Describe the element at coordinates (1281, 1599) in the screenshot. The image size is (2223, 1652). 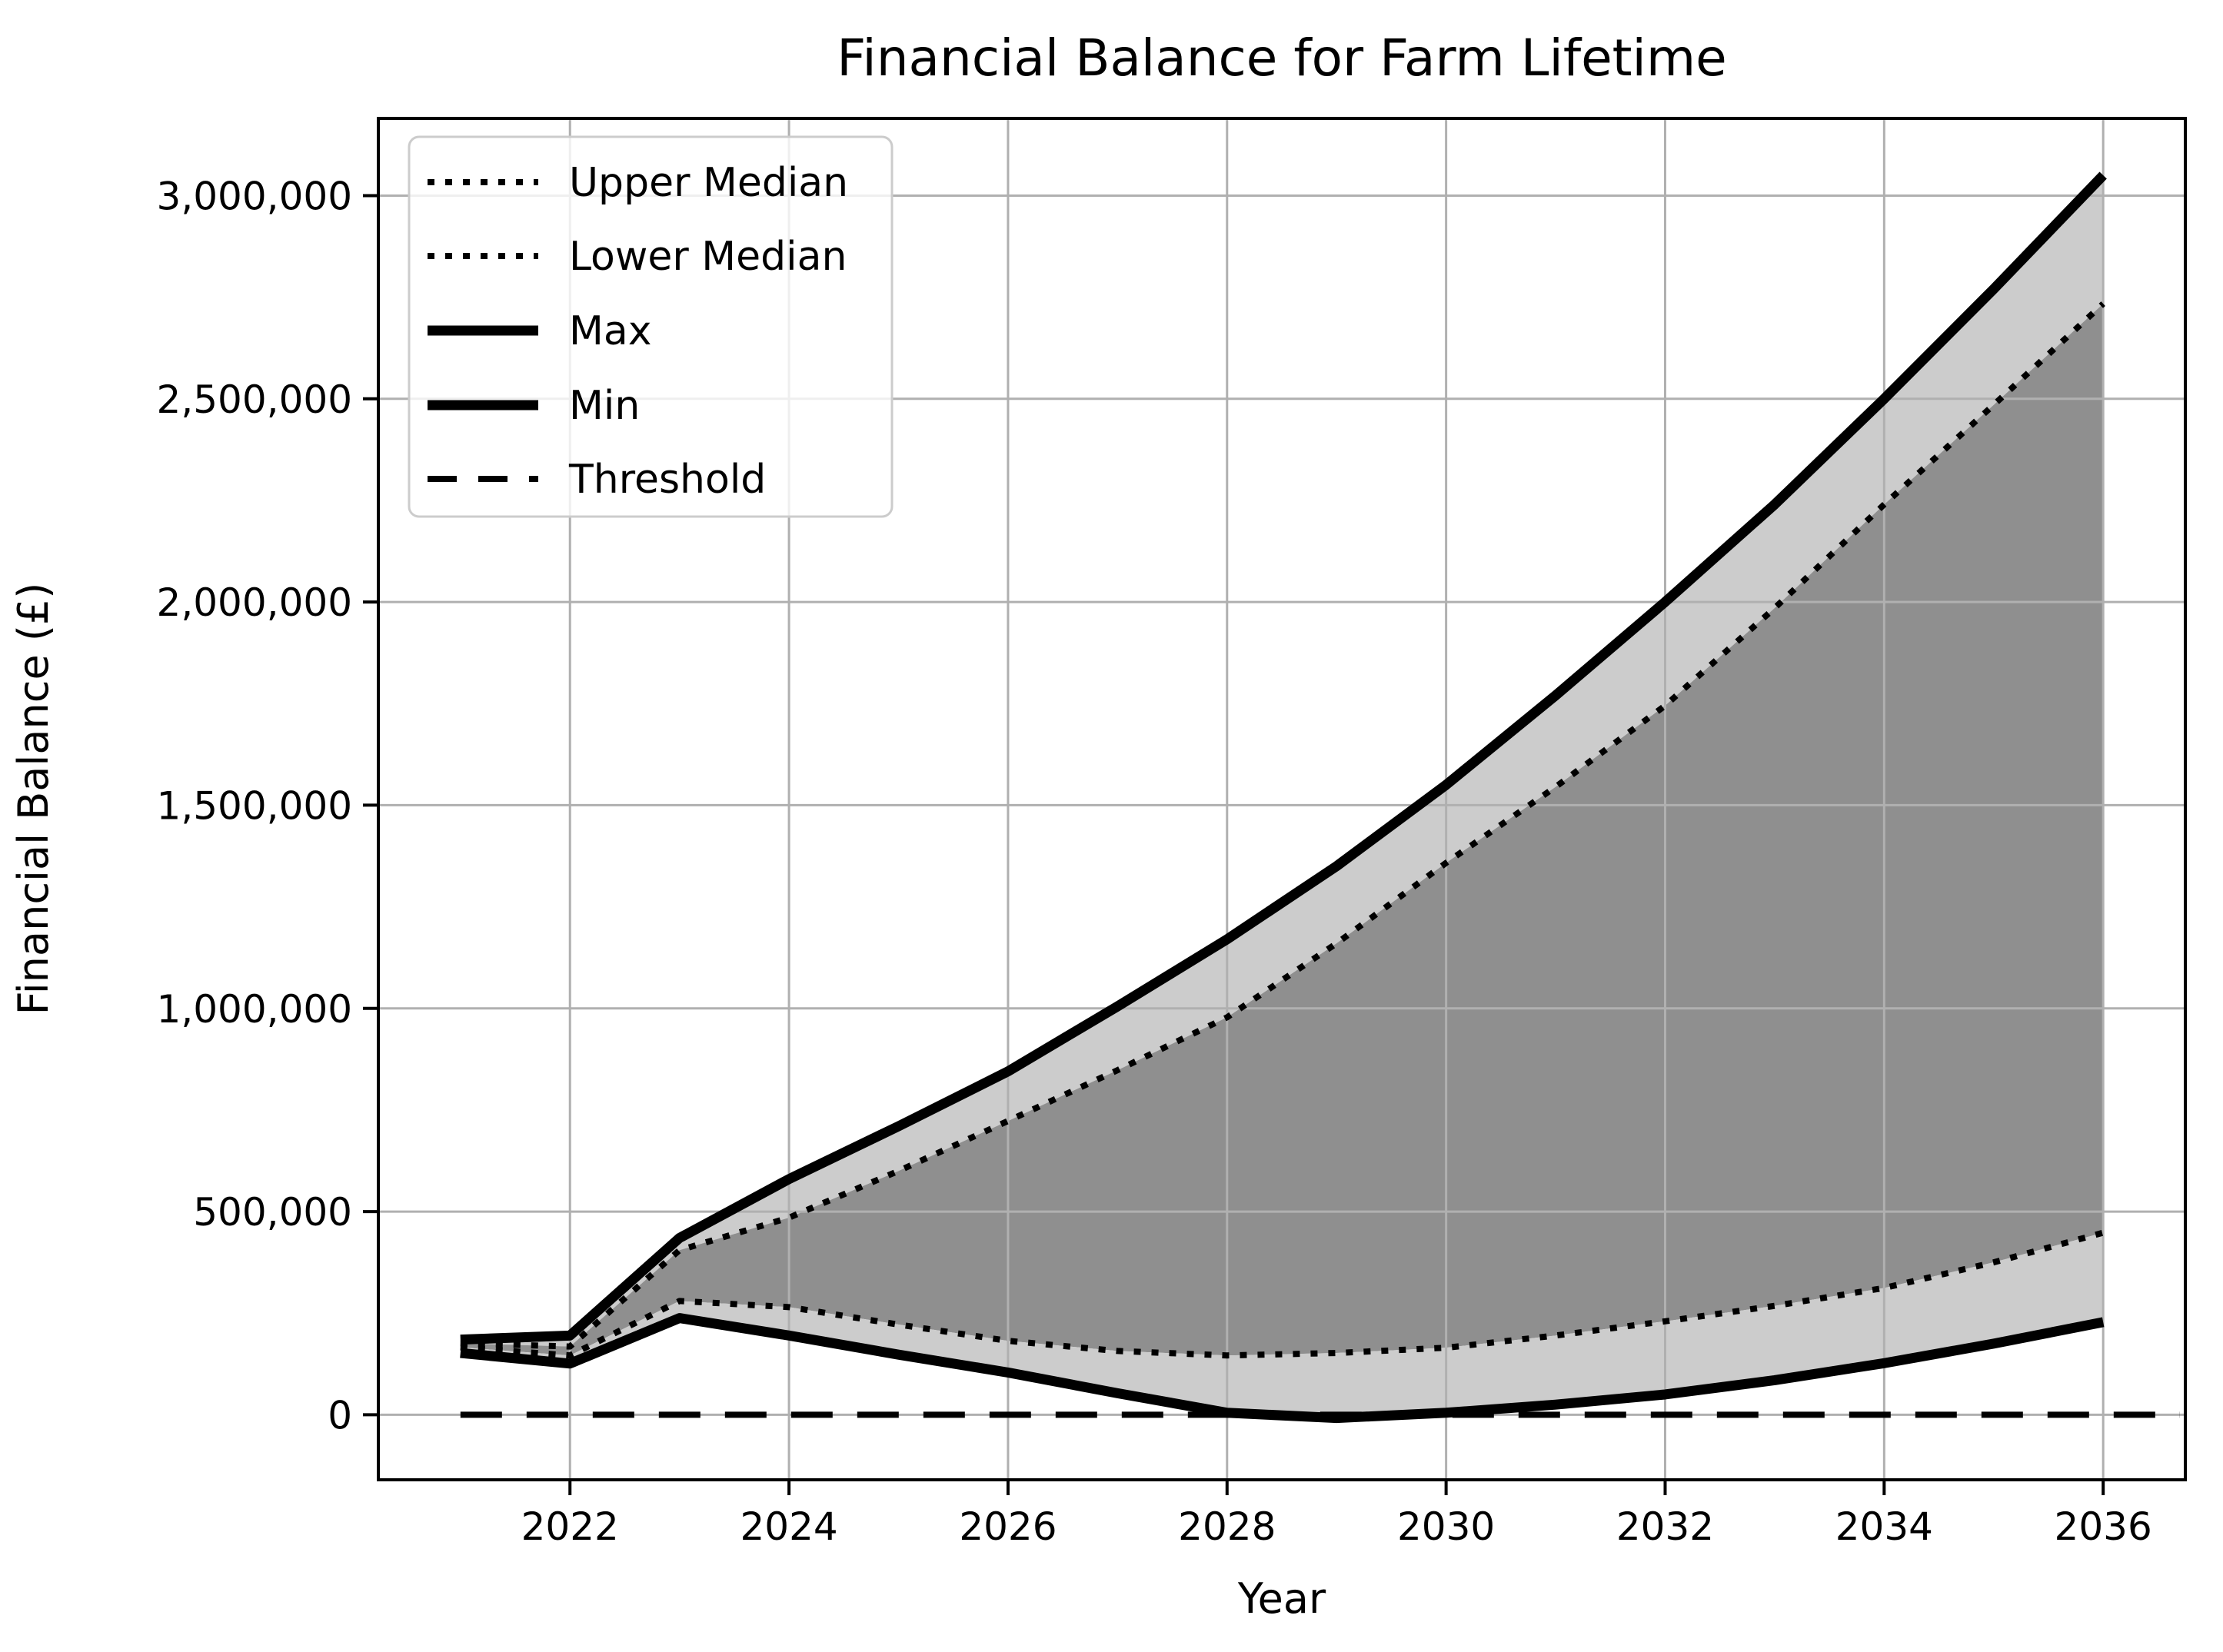
I see `x-axis-label: Year` at that location.